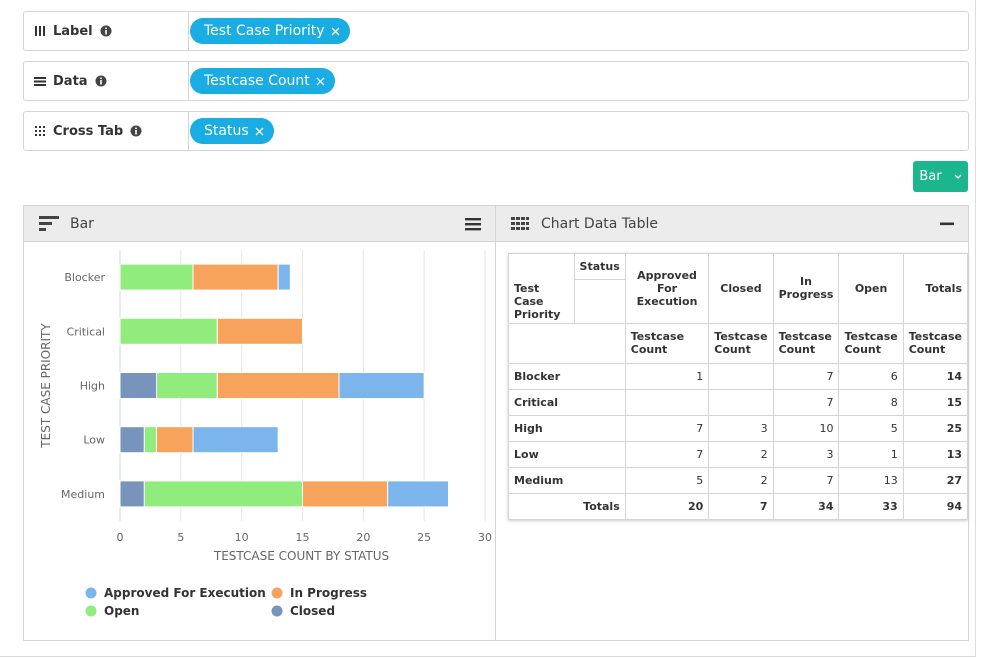 This screenshot has width=983, height=658. Describe the element at coordinates (84, 277) in the screenshot. I see `y-tick-label: Blocker` at that location.